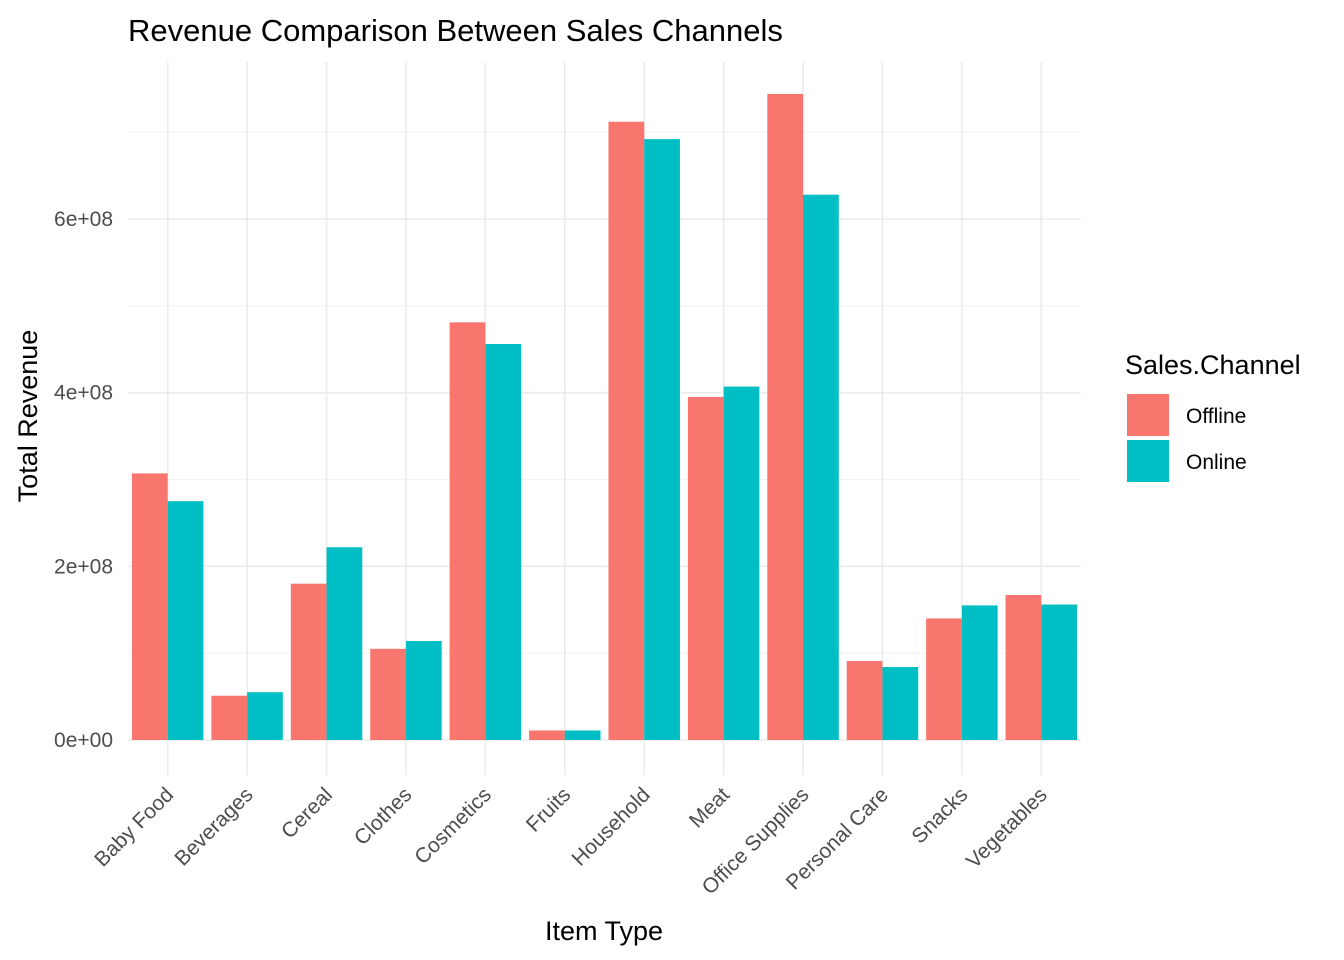  Describe the element at coordinates (134, 827) in the screenshot. I see `x-tick-label: Baby Food` at that location.